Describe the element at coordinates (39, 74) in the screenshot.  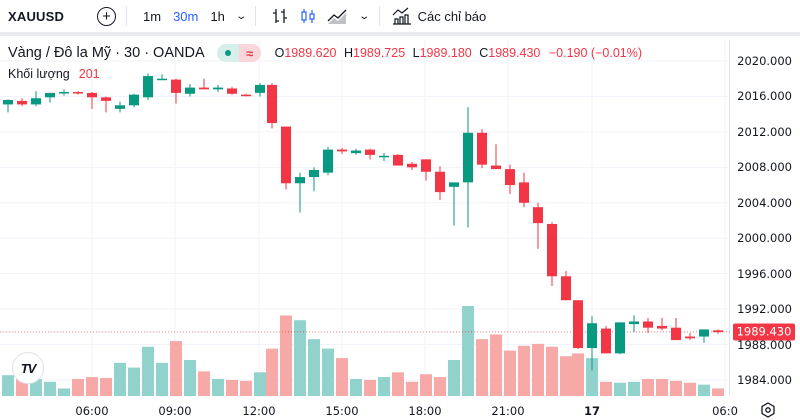
I see `volume-label: Khối lượng` at that location.